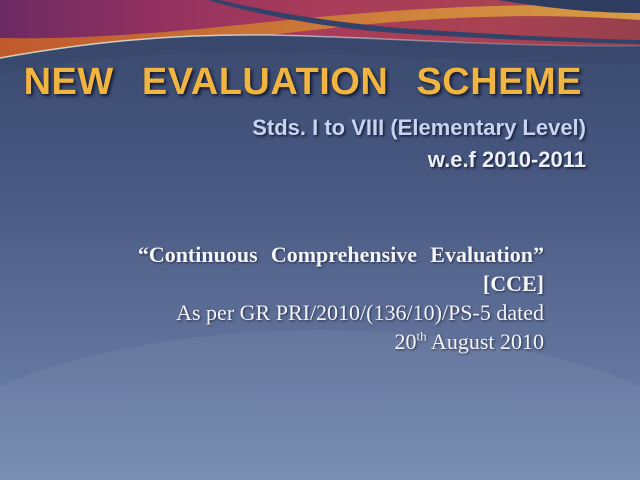 This screenshot has height=480, width=640. Describe the element at coordinates (421, 336) in the screenshot. I see `date-ordinal-suffix: th` at that location.